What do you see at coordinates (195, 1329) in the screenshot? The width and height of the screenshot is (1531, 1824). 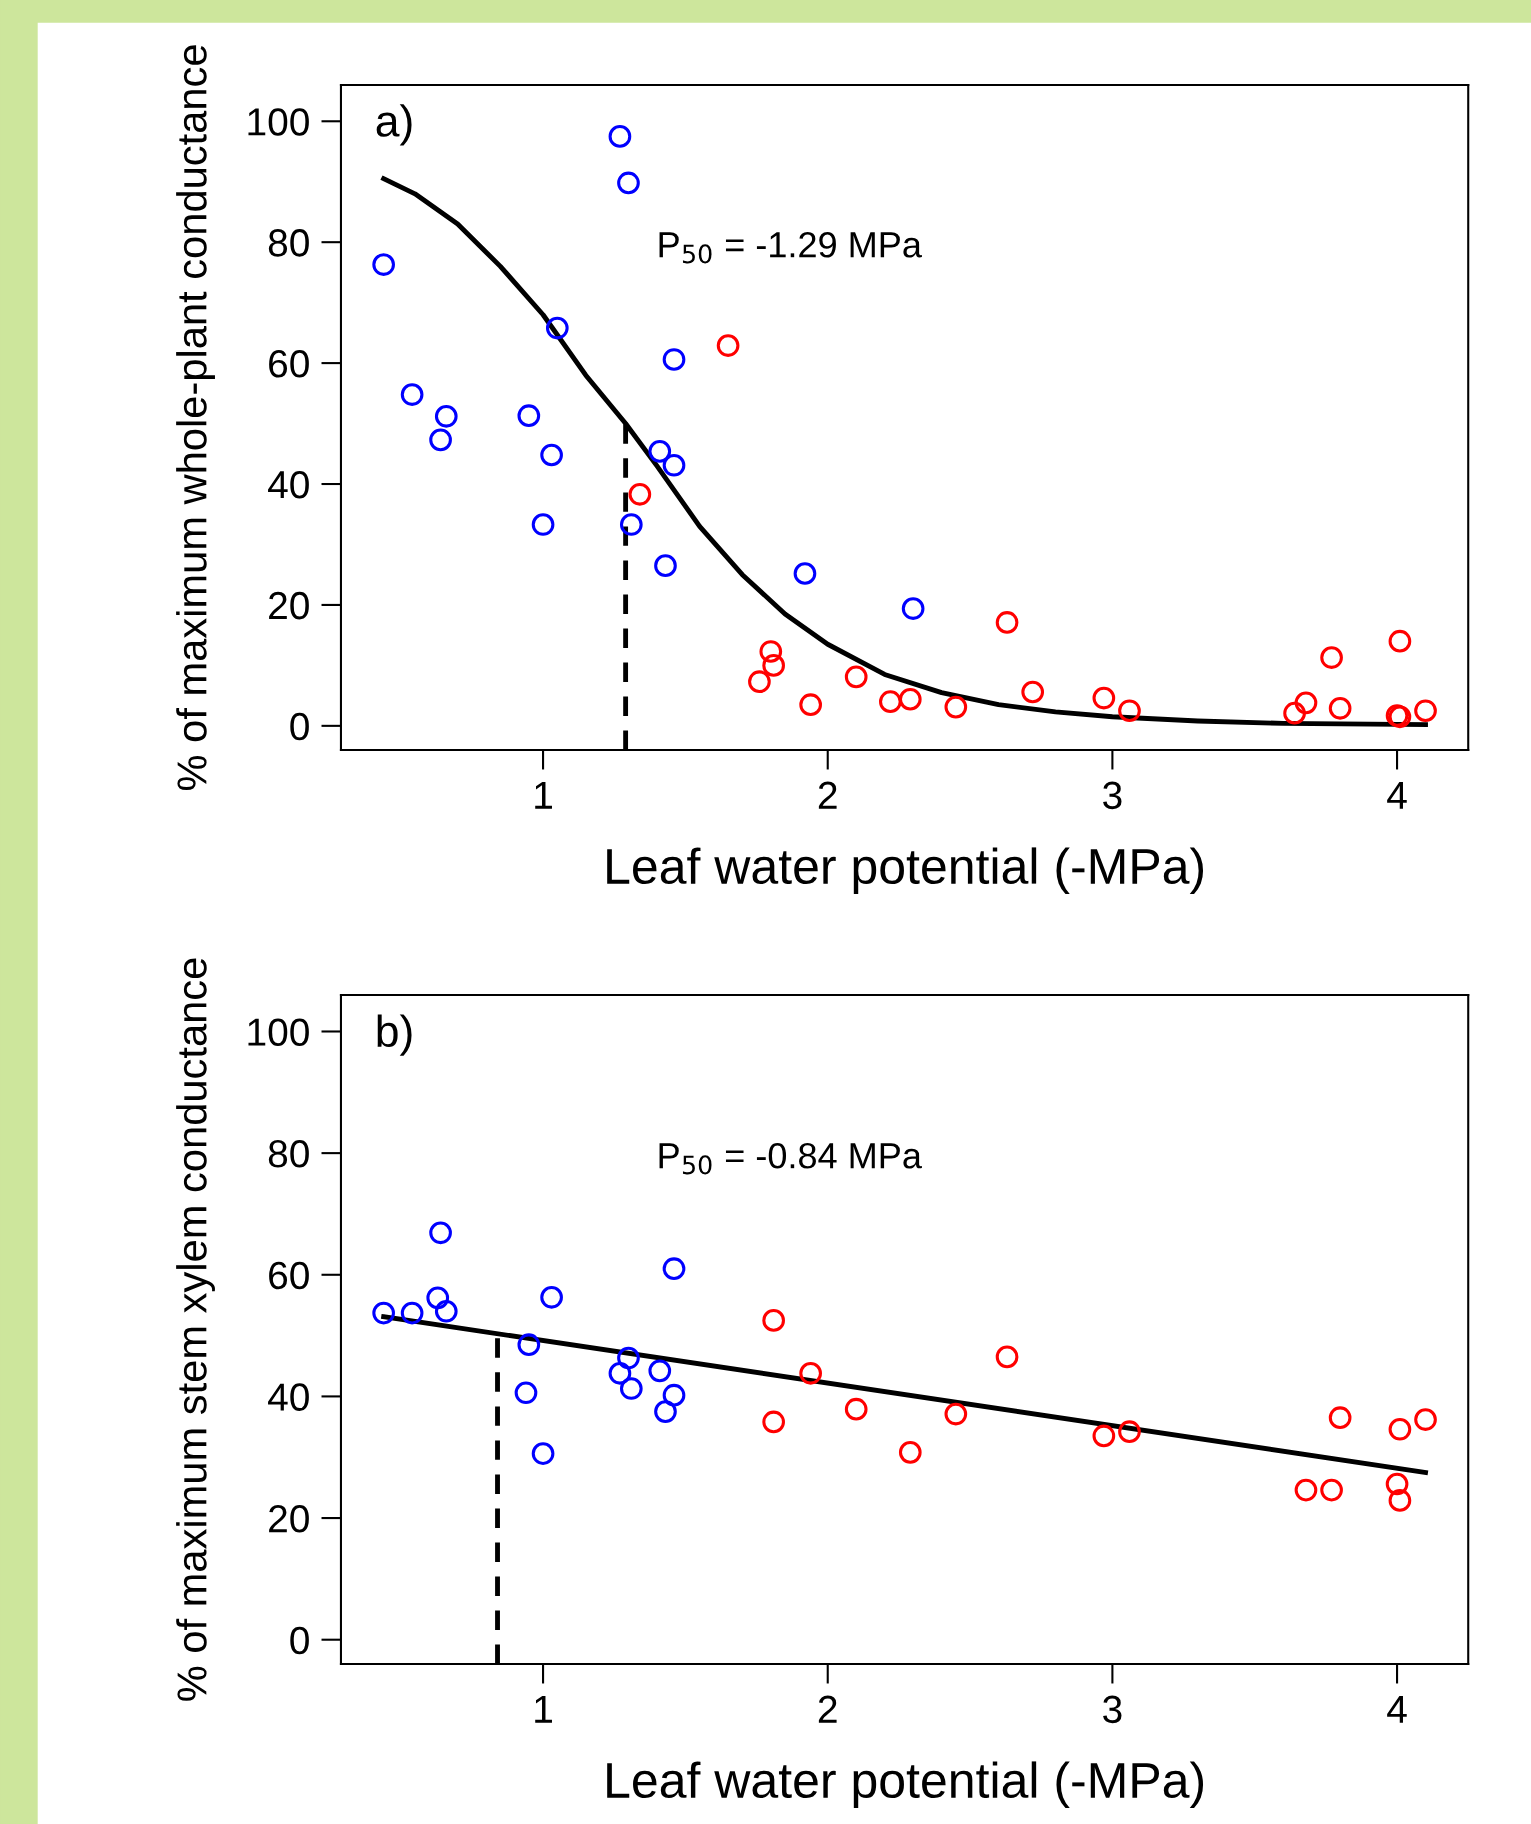 I see `y-axis-title: % of maximum stem xylem conductance` at bounding box center [195, 1329].